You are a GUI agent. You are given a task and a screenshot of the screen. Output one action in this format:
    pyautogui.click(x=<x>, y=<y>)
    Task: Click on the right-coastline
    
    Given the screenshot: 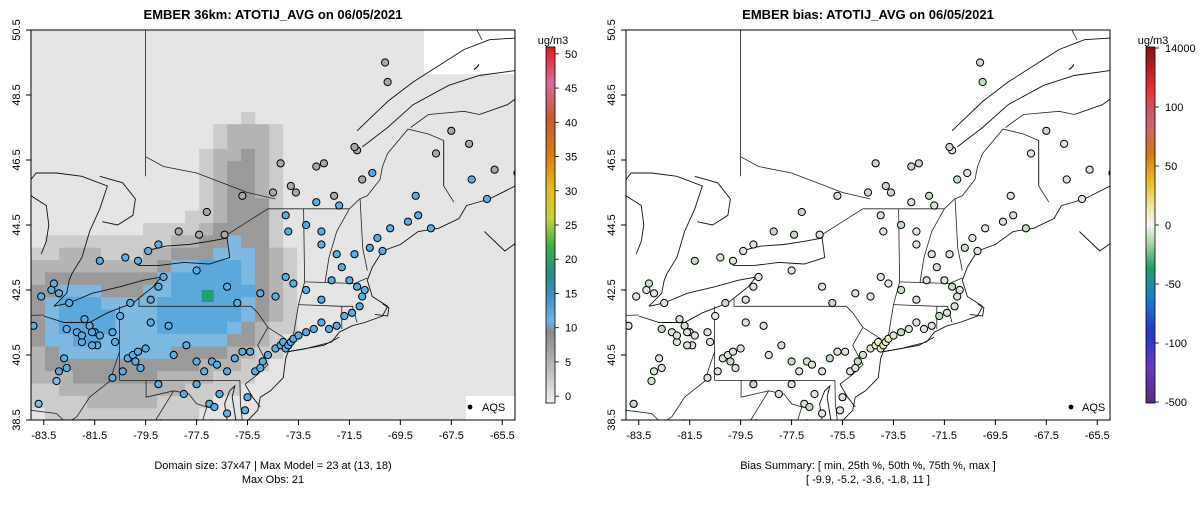 What is the action you would take?
    pyautogui.click(x=909, y=344)
    